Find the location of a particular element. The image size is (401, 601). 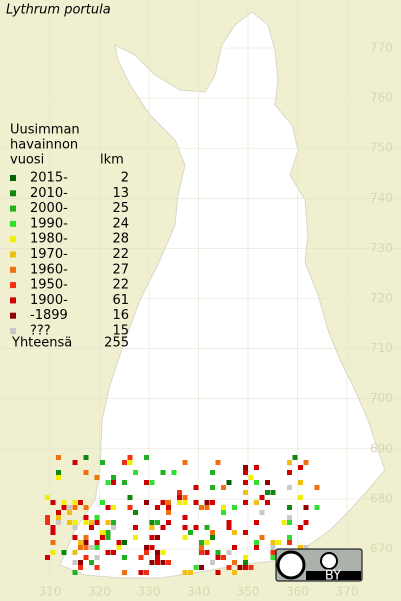

legend-count: 2 is located at coordinates (125, 178).